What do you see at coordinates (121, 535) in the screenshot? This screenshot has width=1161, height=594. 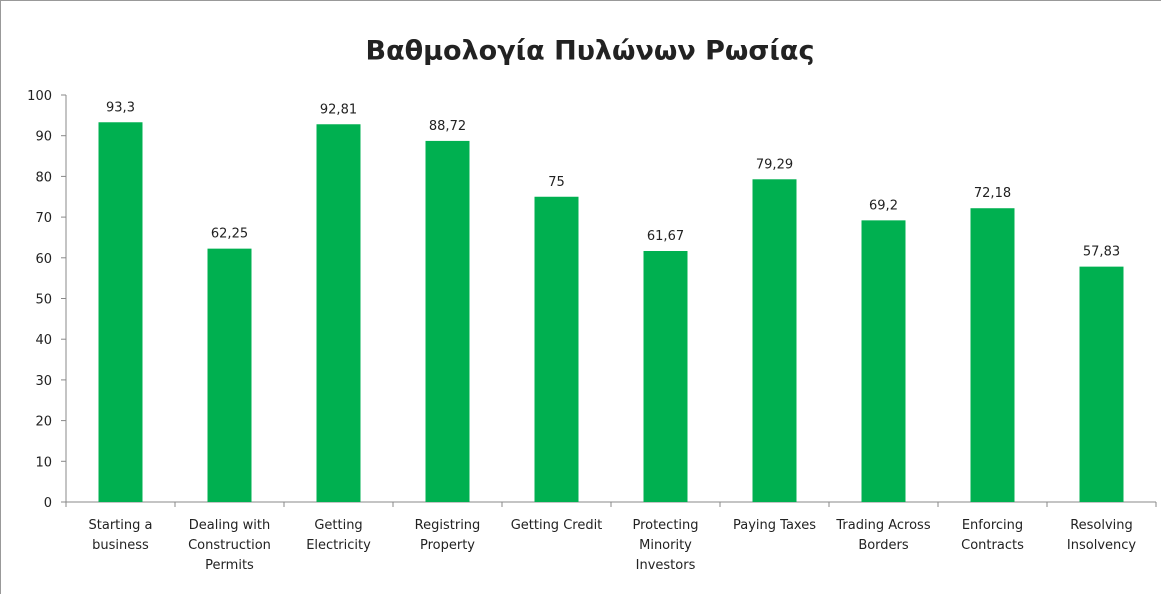 I see `x-tick-label: Starting a business` at bounding box center [121, 535].